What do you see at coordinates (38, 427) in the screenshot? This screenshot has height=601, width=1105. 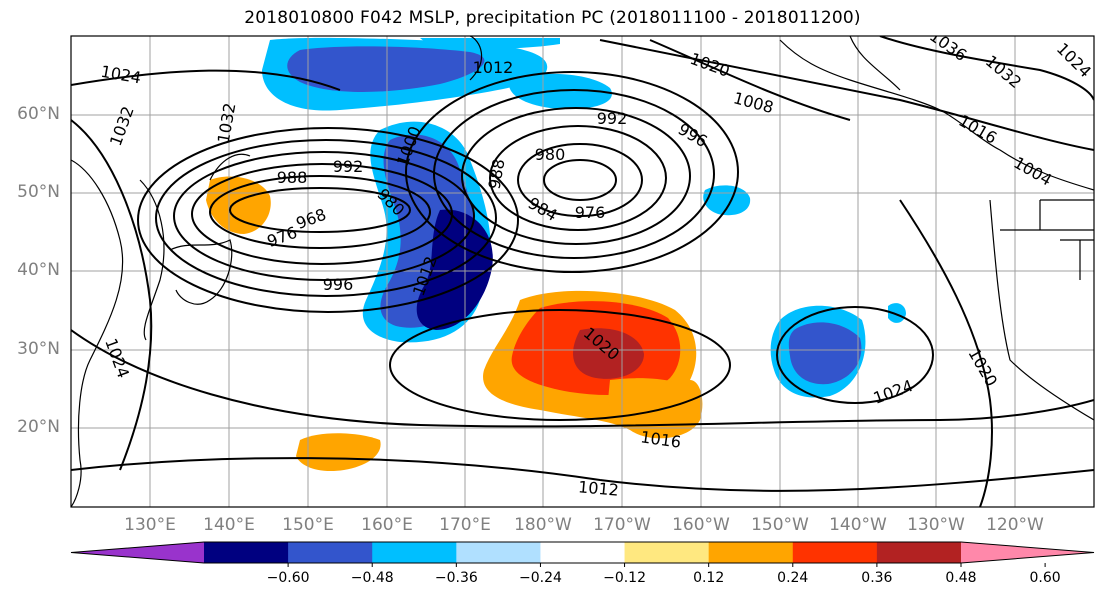 I see `lat-label: 20°N` at bounding box center [38, 427].